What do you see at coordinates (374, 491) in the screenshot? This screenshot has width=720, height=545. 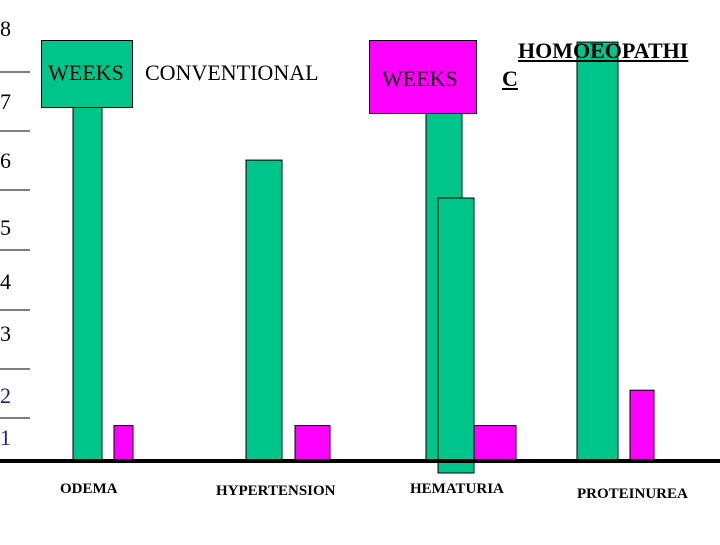 I see `x-axis: ODEMA HYPERTENSION HEMATURIA PROTEINUREA` at bounding box center [374, 491].